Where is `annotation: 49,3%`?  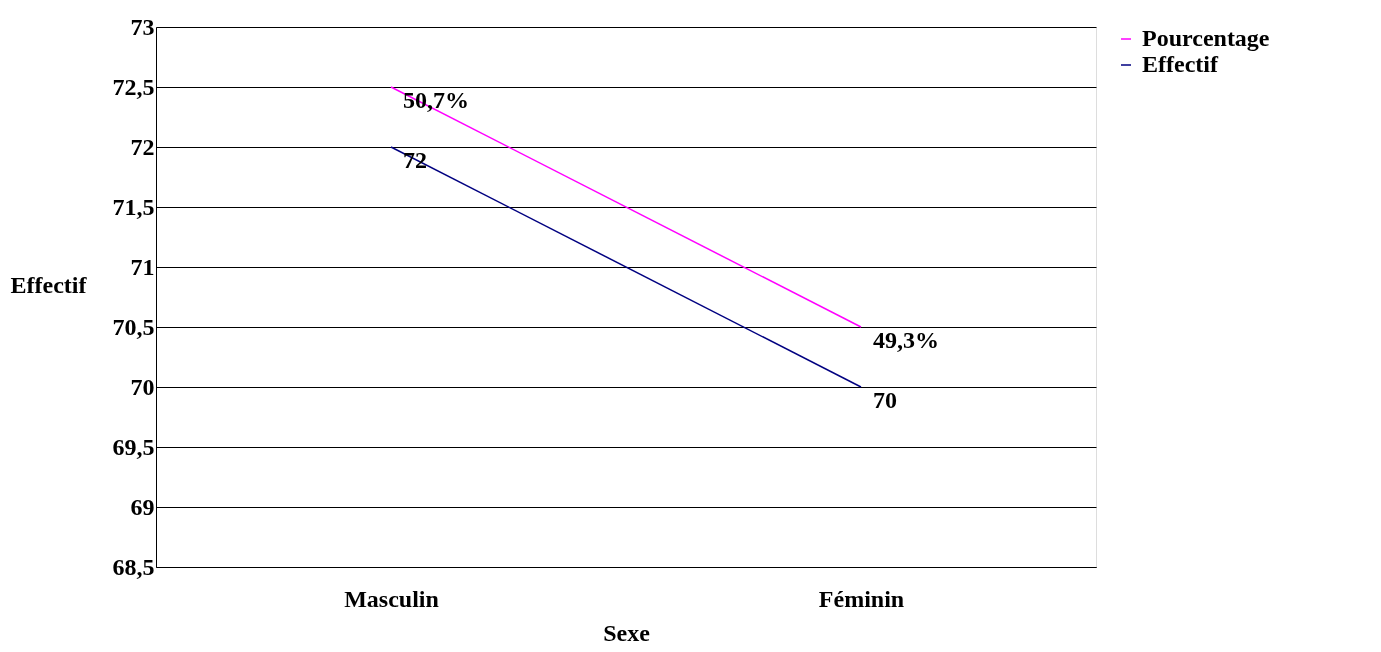 annotation: 49,3% is located at coordinates (906, 340).